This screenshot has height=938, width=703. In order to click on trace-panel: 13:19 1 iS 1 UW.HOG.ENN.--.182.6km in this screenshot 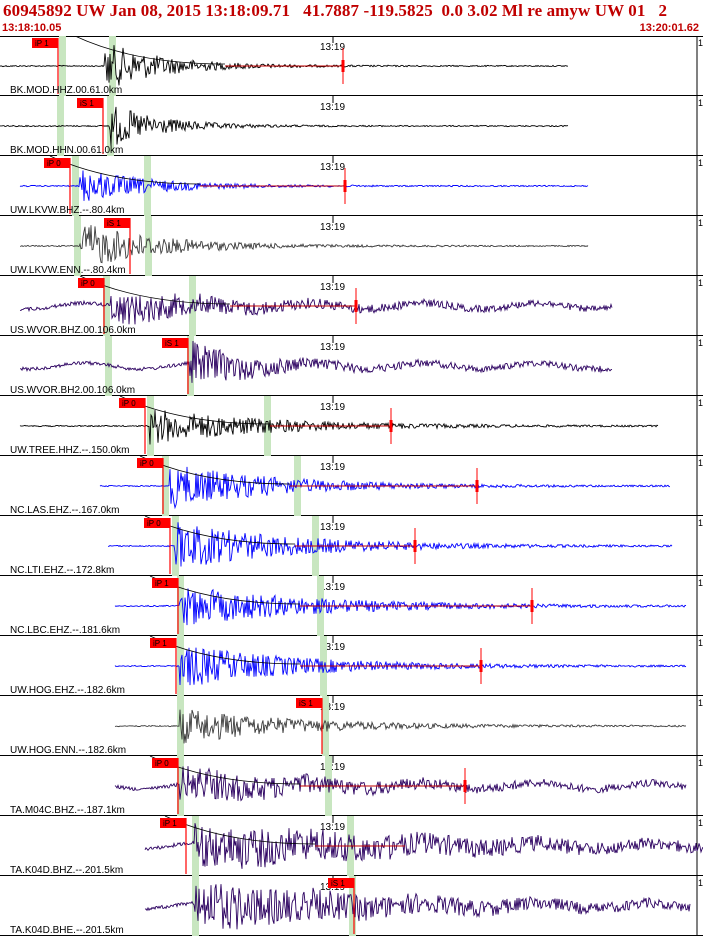, I will do `click(351, 726)`.